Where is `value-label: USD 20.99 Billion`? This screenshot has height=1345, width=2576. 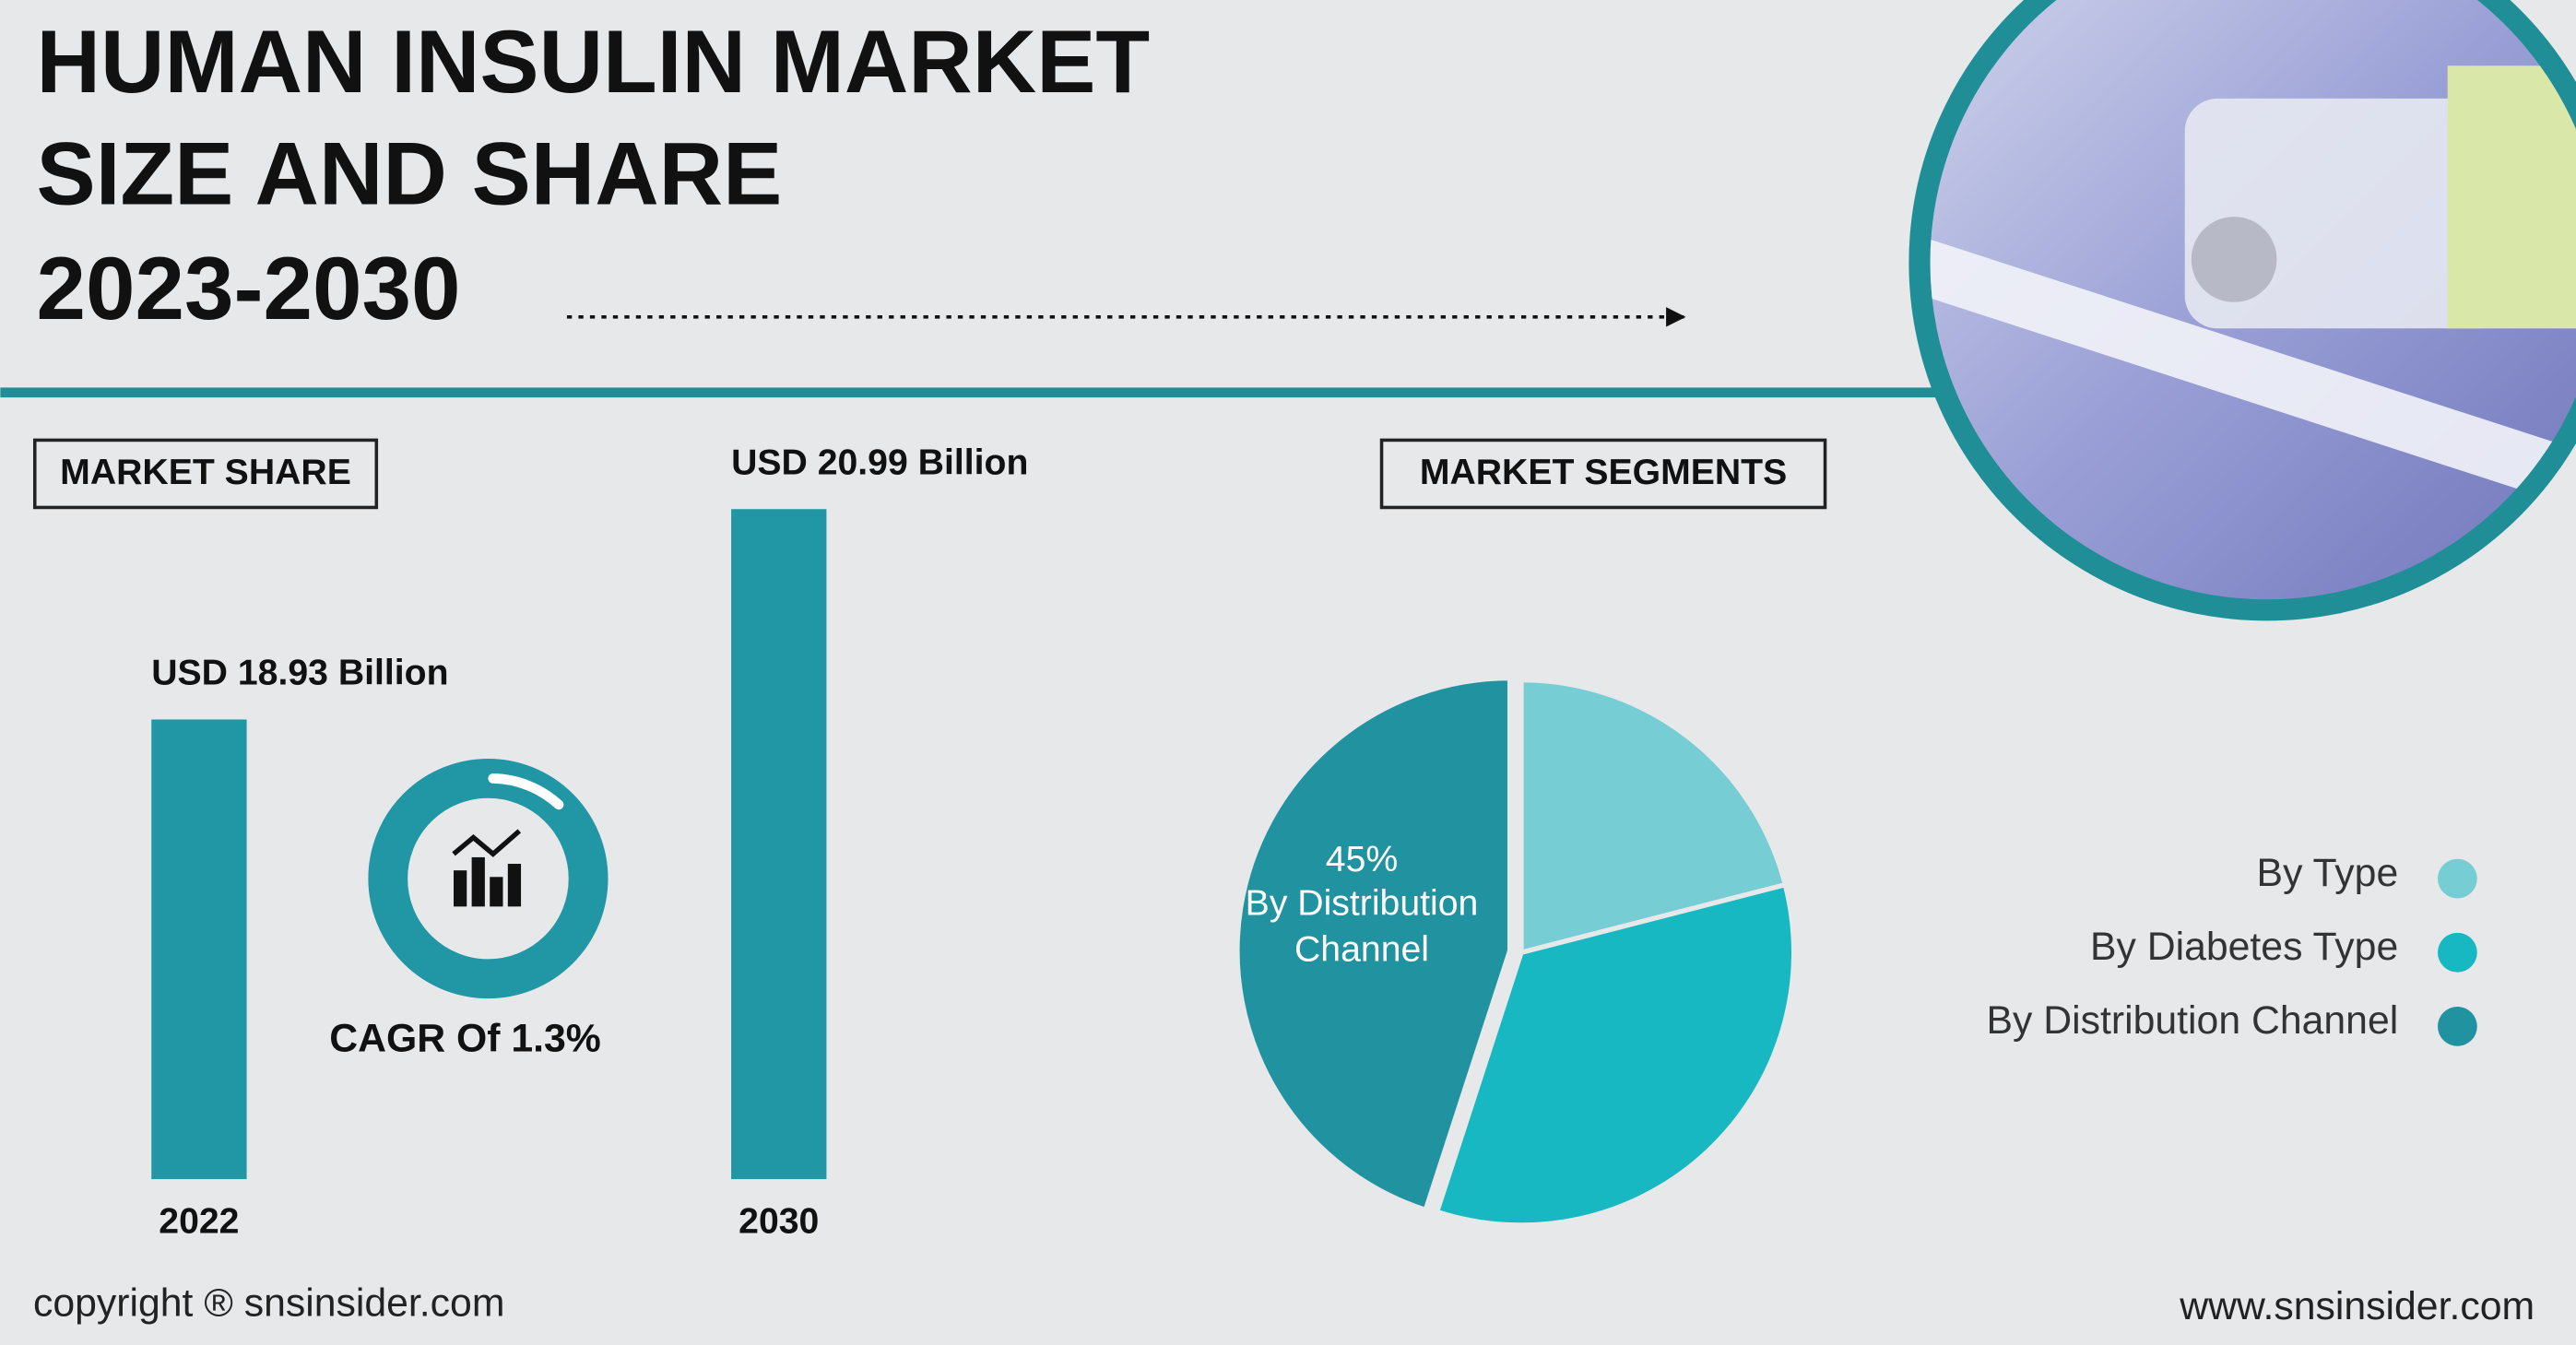 value-label: USD 20.99 Billion is located at coordinates (879, 463).